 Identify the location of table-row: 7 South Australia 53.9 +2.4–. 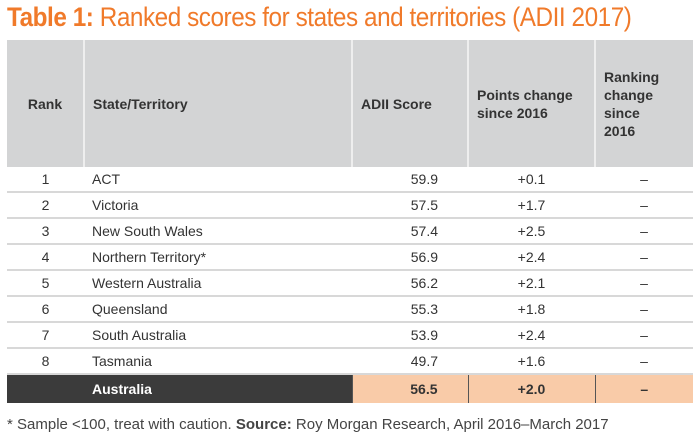
(350, 335).